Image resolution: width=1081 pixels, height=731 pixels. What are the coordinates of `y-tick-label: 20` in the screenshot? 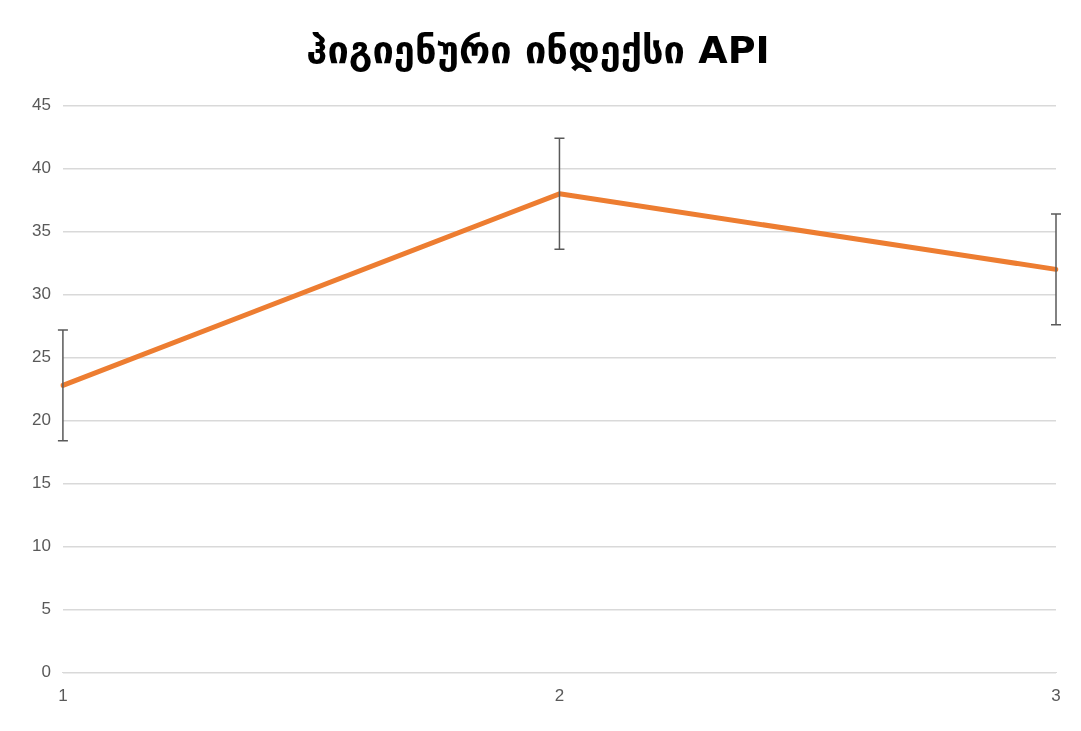 It's located at (41, 420).